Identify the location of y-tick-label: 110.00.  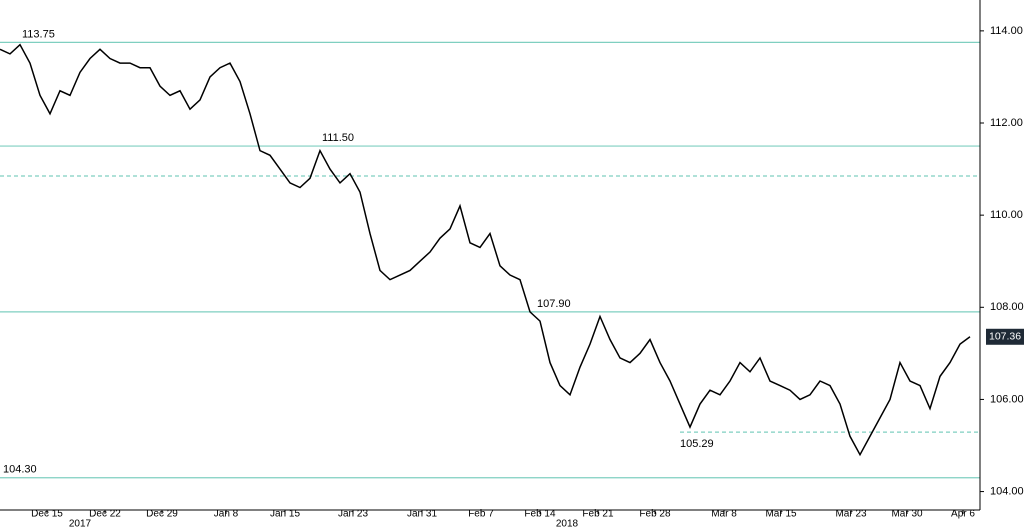
(1006, 215).